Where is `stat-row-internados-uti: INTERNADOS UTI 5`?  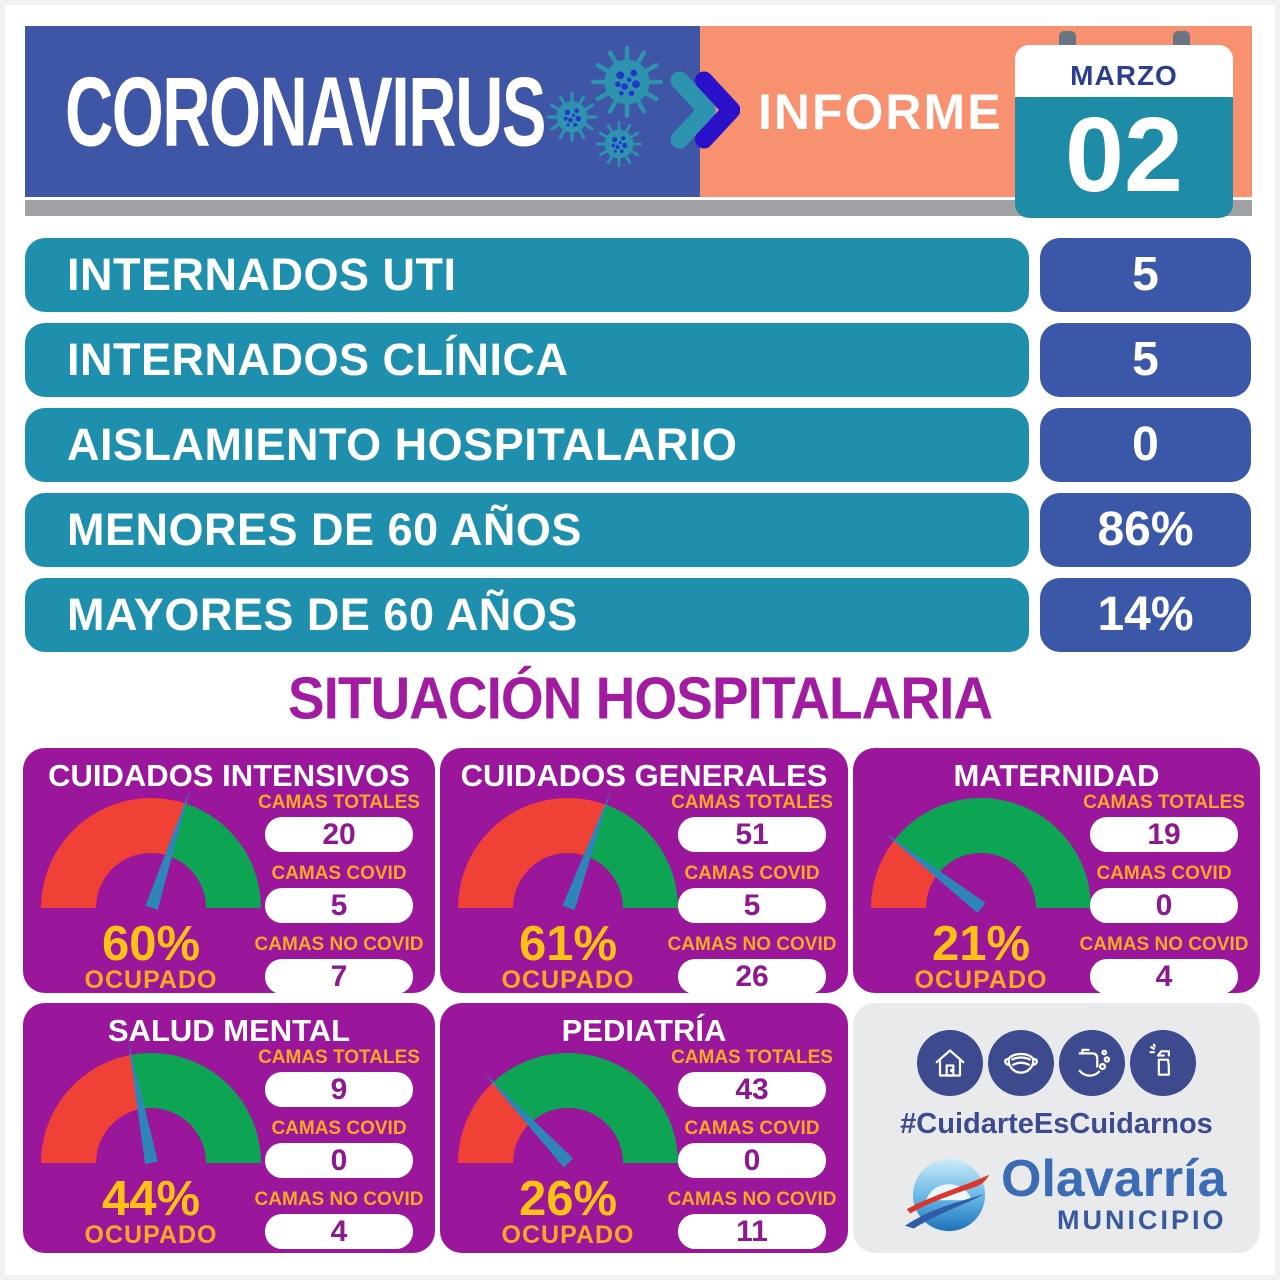
stat-row-internados-uti: INTERNADOS UTI 5 is located at coordinates (638, 275).